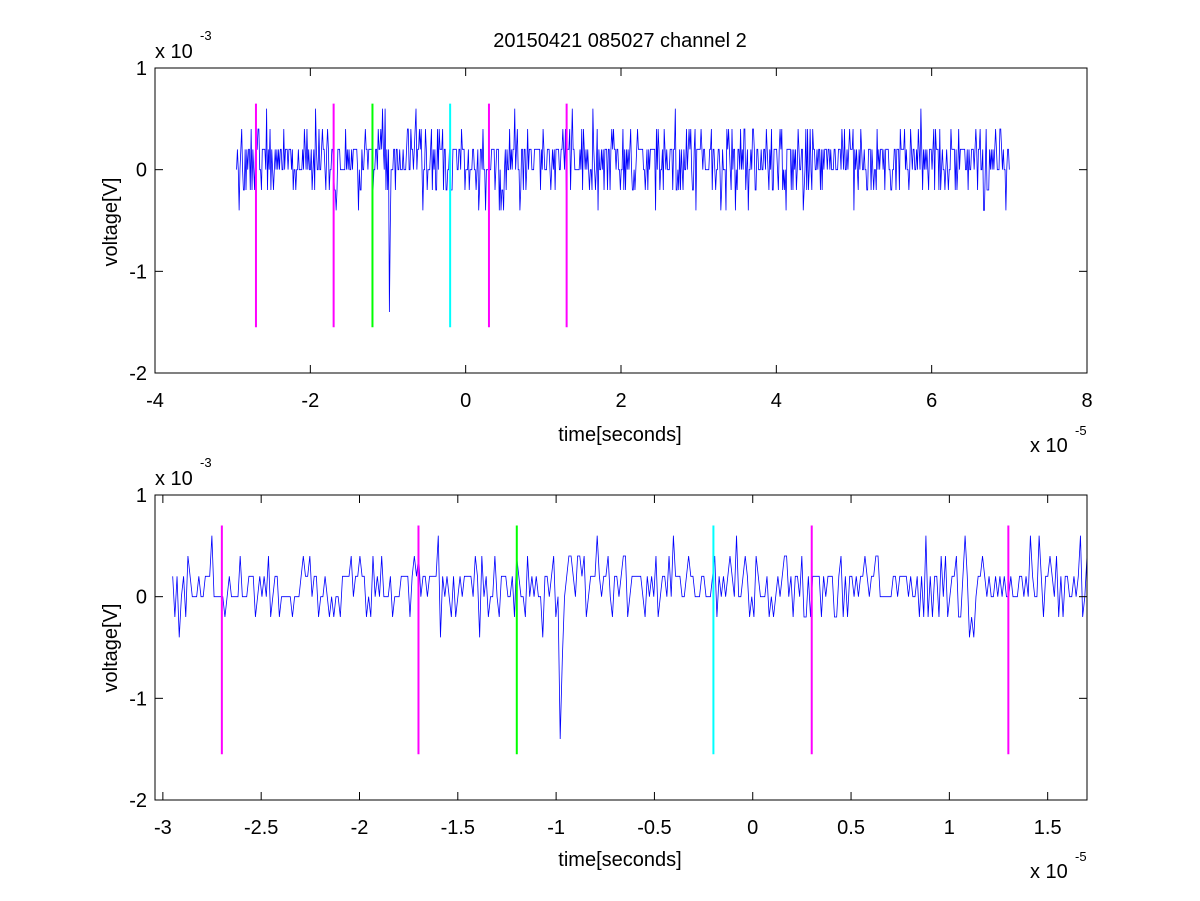  Describe the element at coordinates (949, 828) in the screenshot. I see `x-tick-label: 1` at that location.